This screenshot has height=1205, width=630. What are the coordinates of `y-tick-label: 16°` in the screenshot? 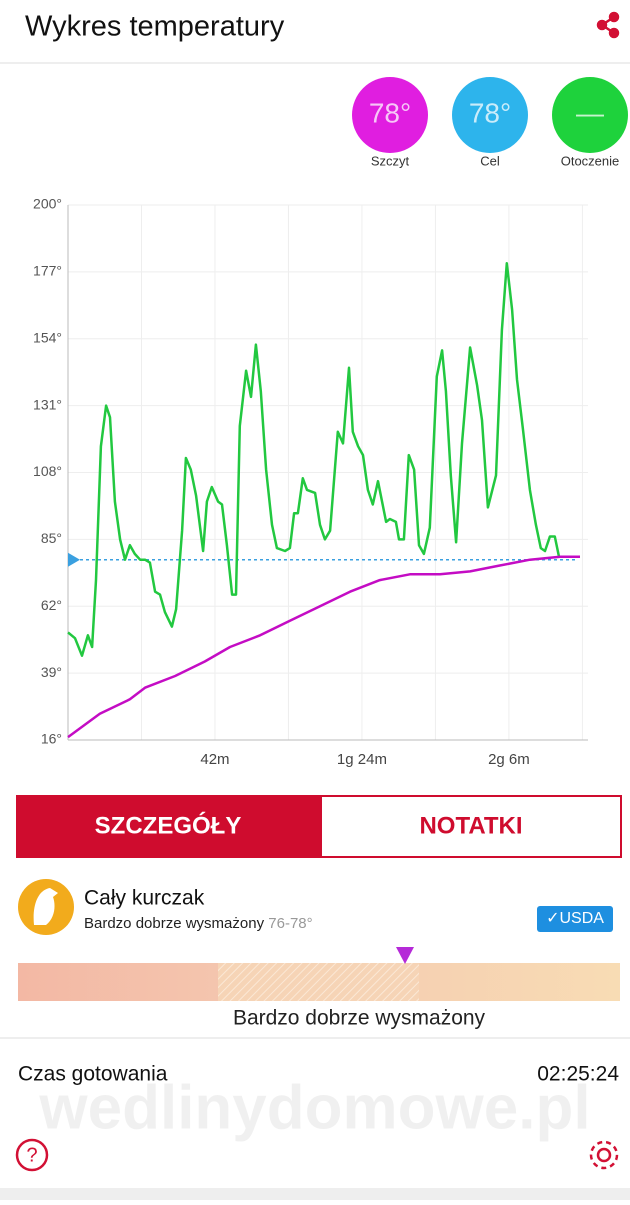 It's located at (51, 739).